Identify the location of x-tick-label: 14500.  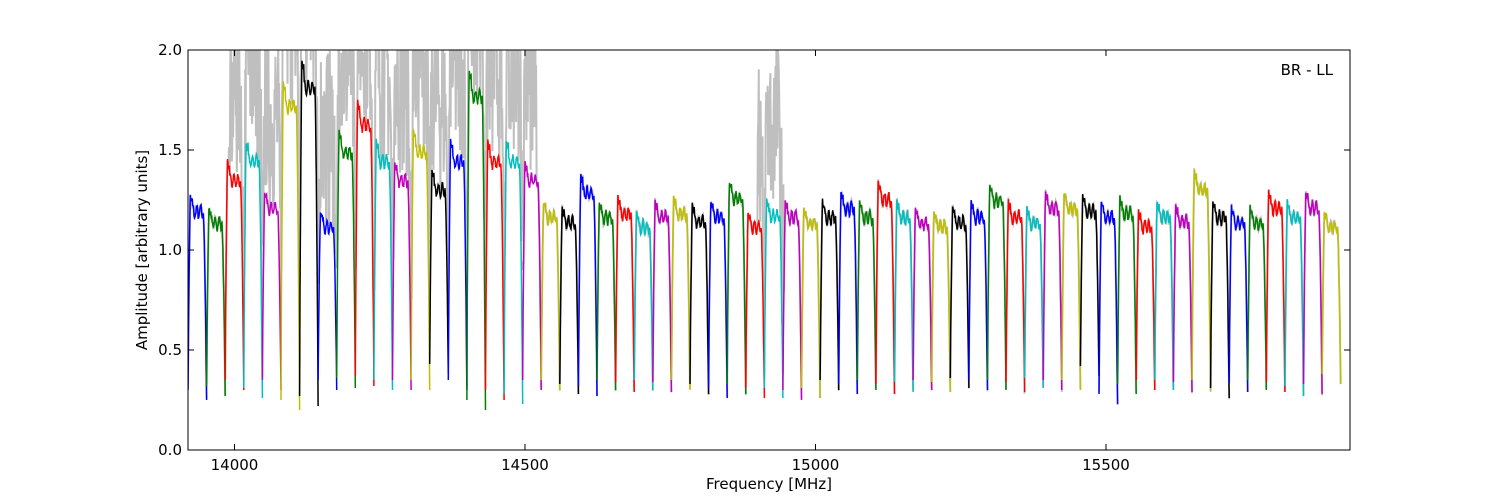
(525, 465).